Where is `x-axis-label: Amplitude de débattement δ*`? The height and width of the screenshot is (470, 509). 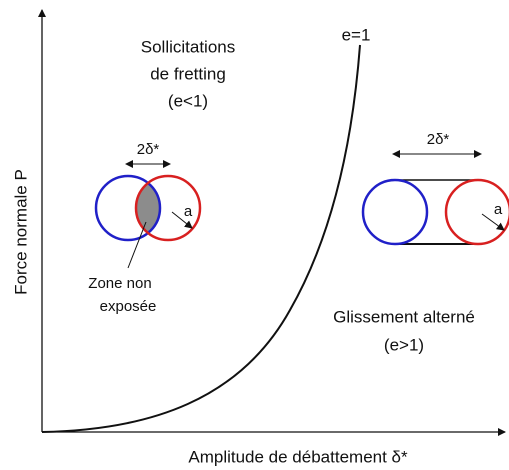 x-axis-label: Amplitude de débattement δ* is located at coordinates (298, 456).